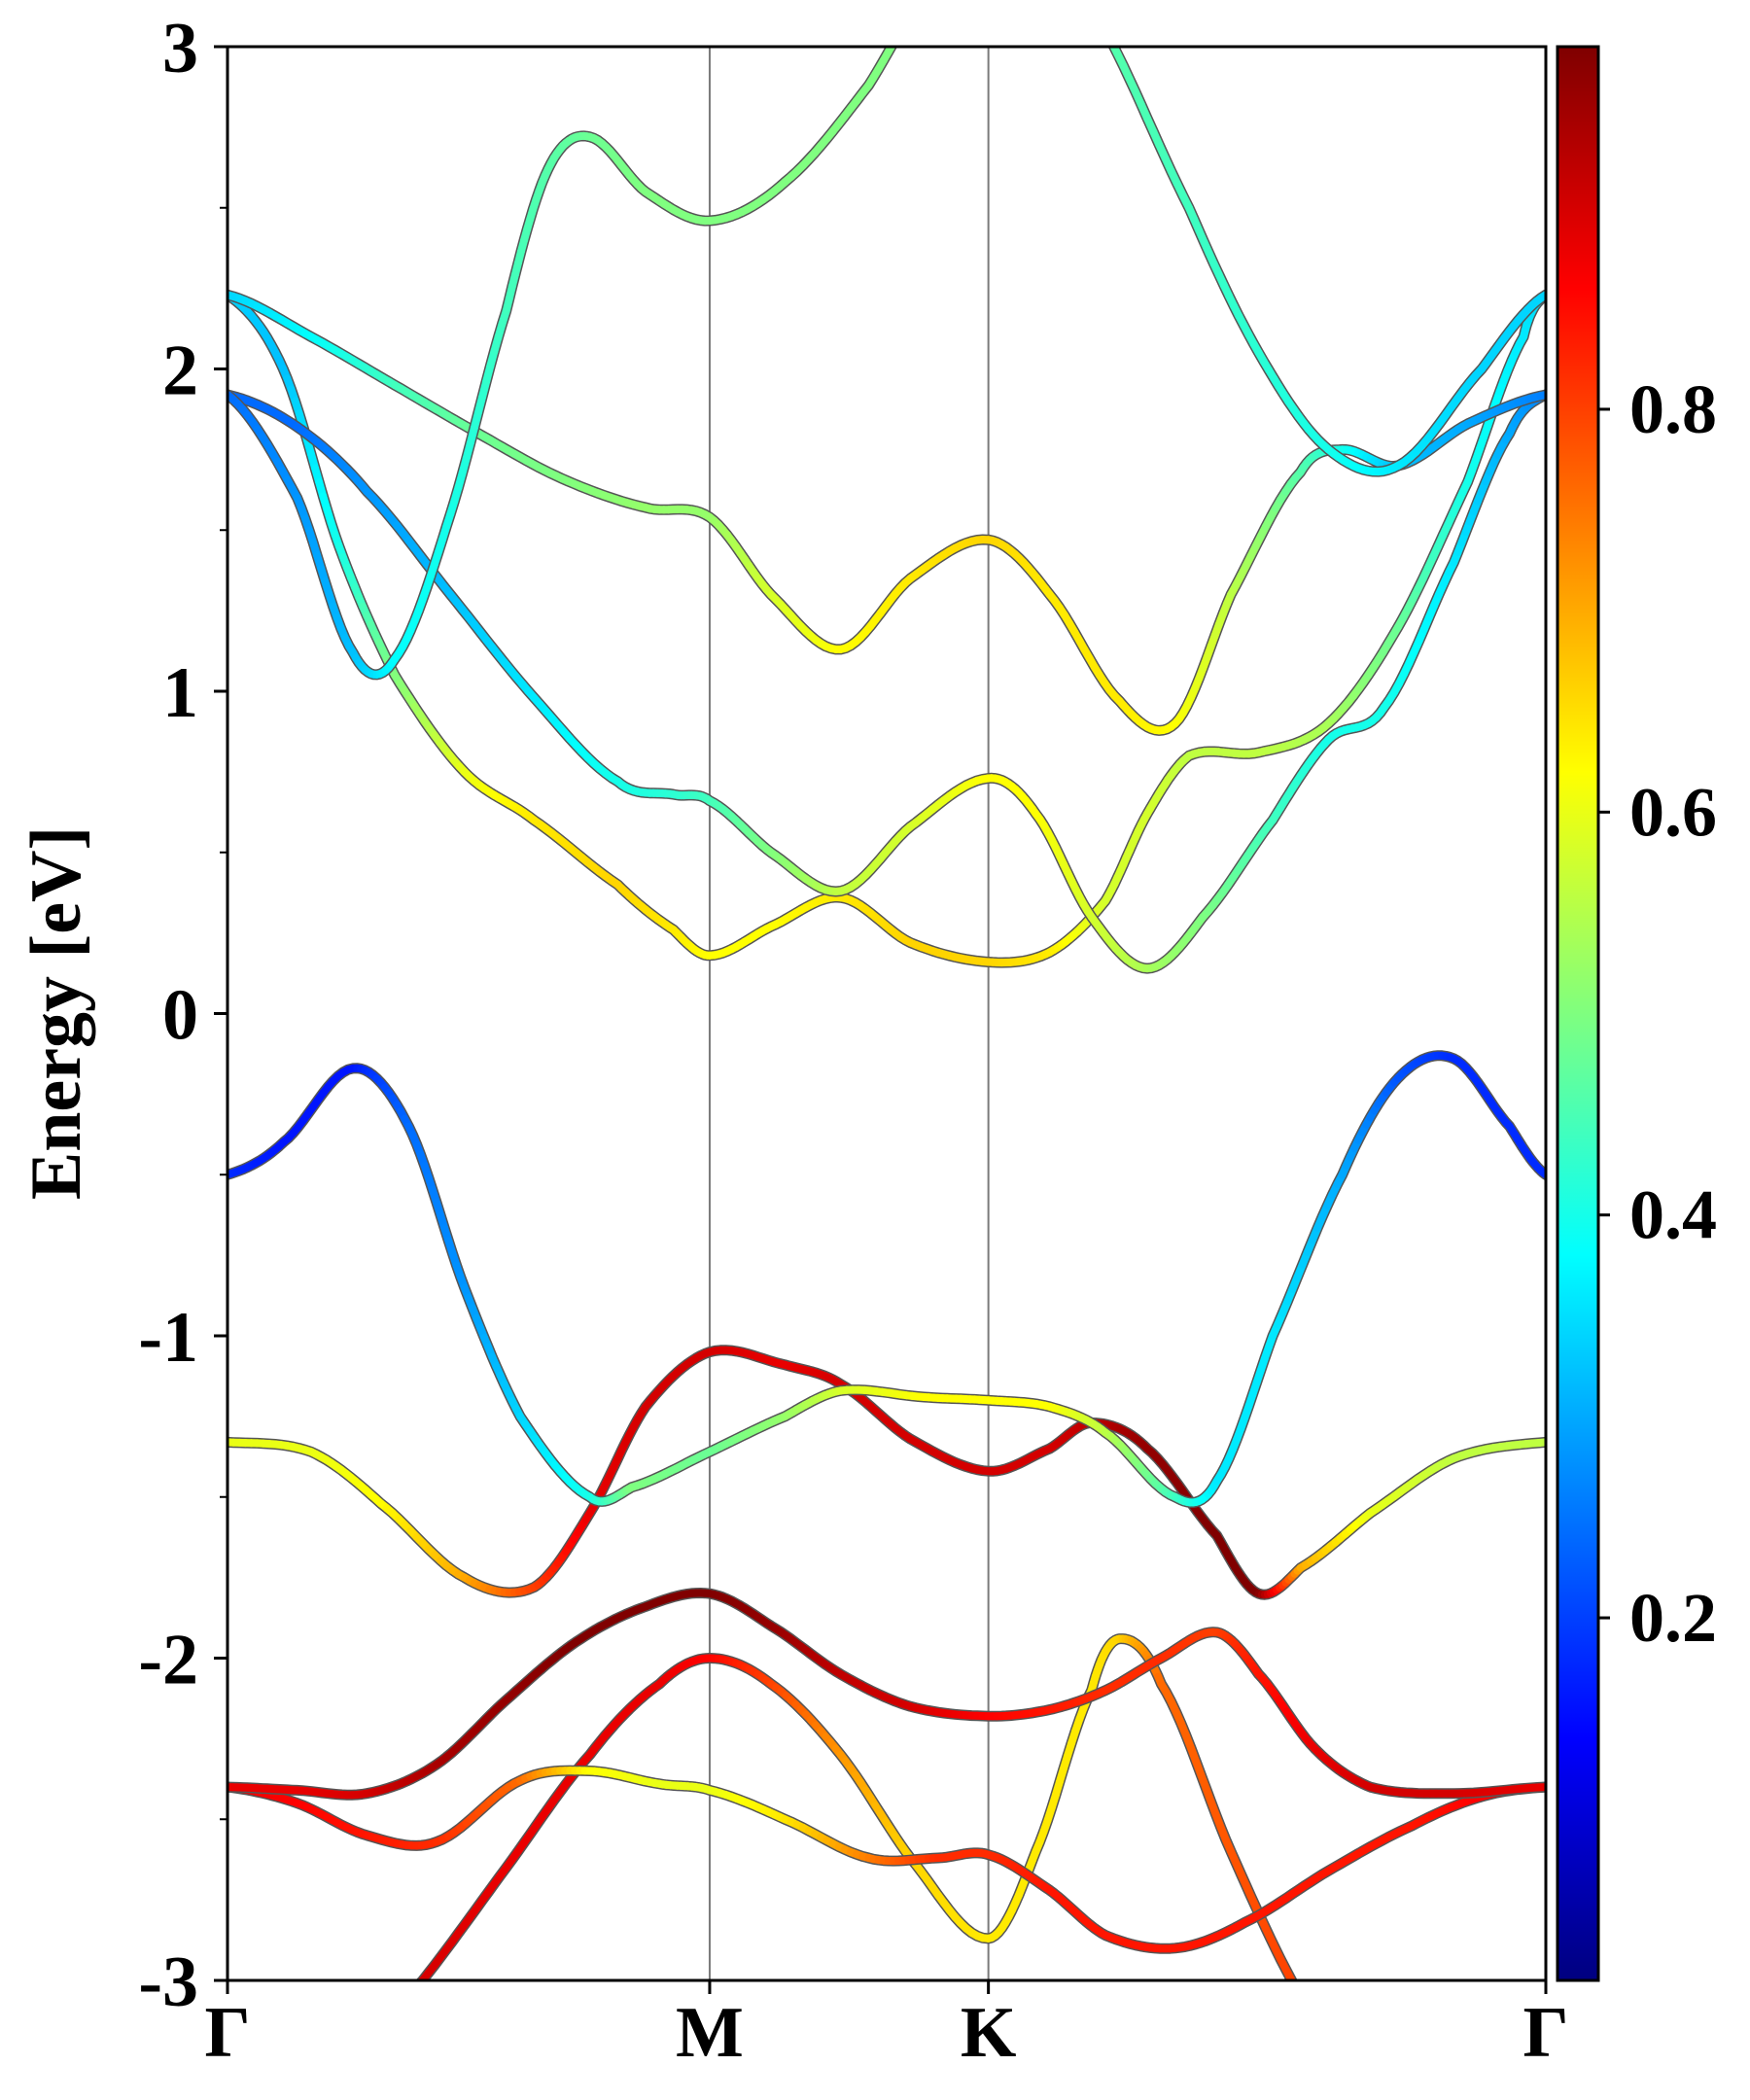 The width and height of the screenshot is (1750, 2100). Describe the element at coordinates (849, 1013) in the screenshot. I see `high-symmetry-lines` at that location.